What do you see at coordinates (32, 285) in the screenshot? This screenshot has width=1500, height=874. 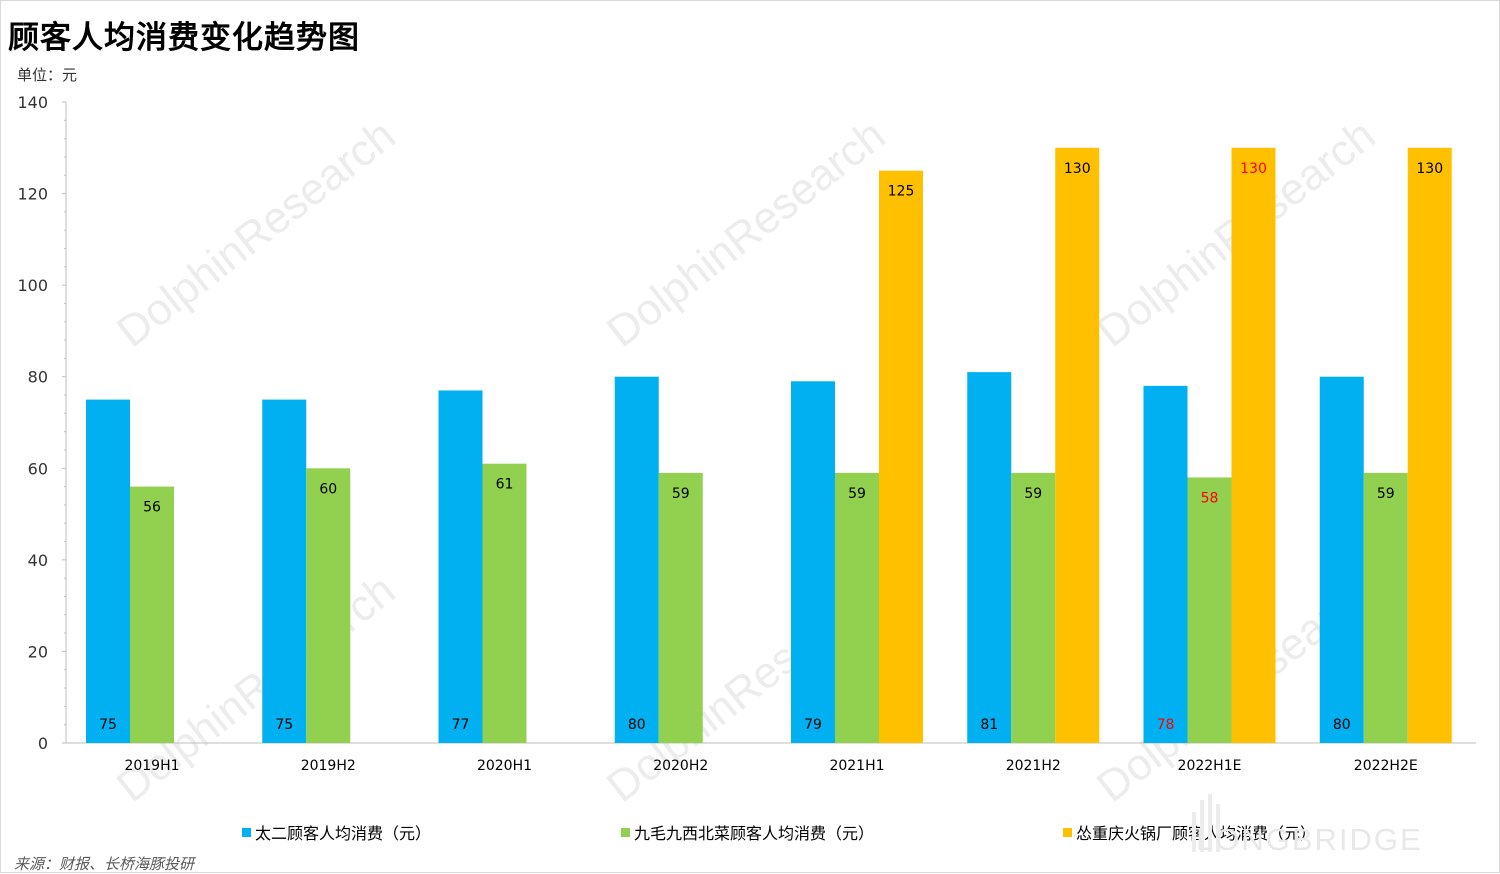 I see `y-tick-label: 100` at bounding box center [32, 285].